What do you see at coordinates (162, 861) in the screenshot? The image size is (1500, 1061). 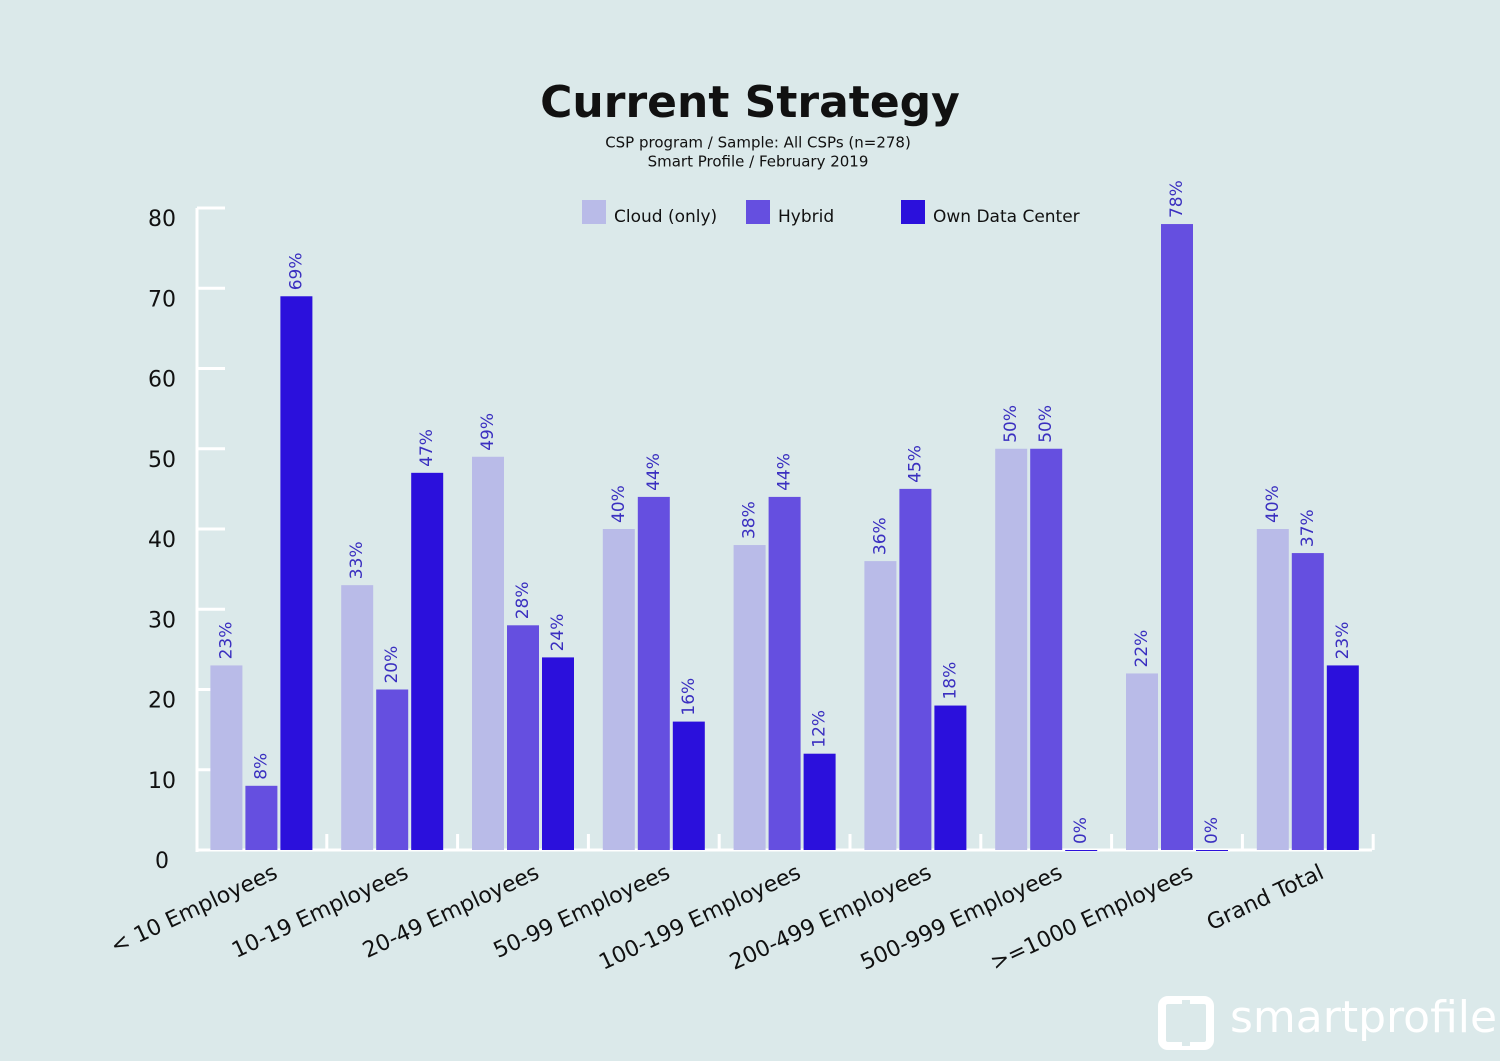 I see `y-tick-label: 0` at bounding box center [162, 861].